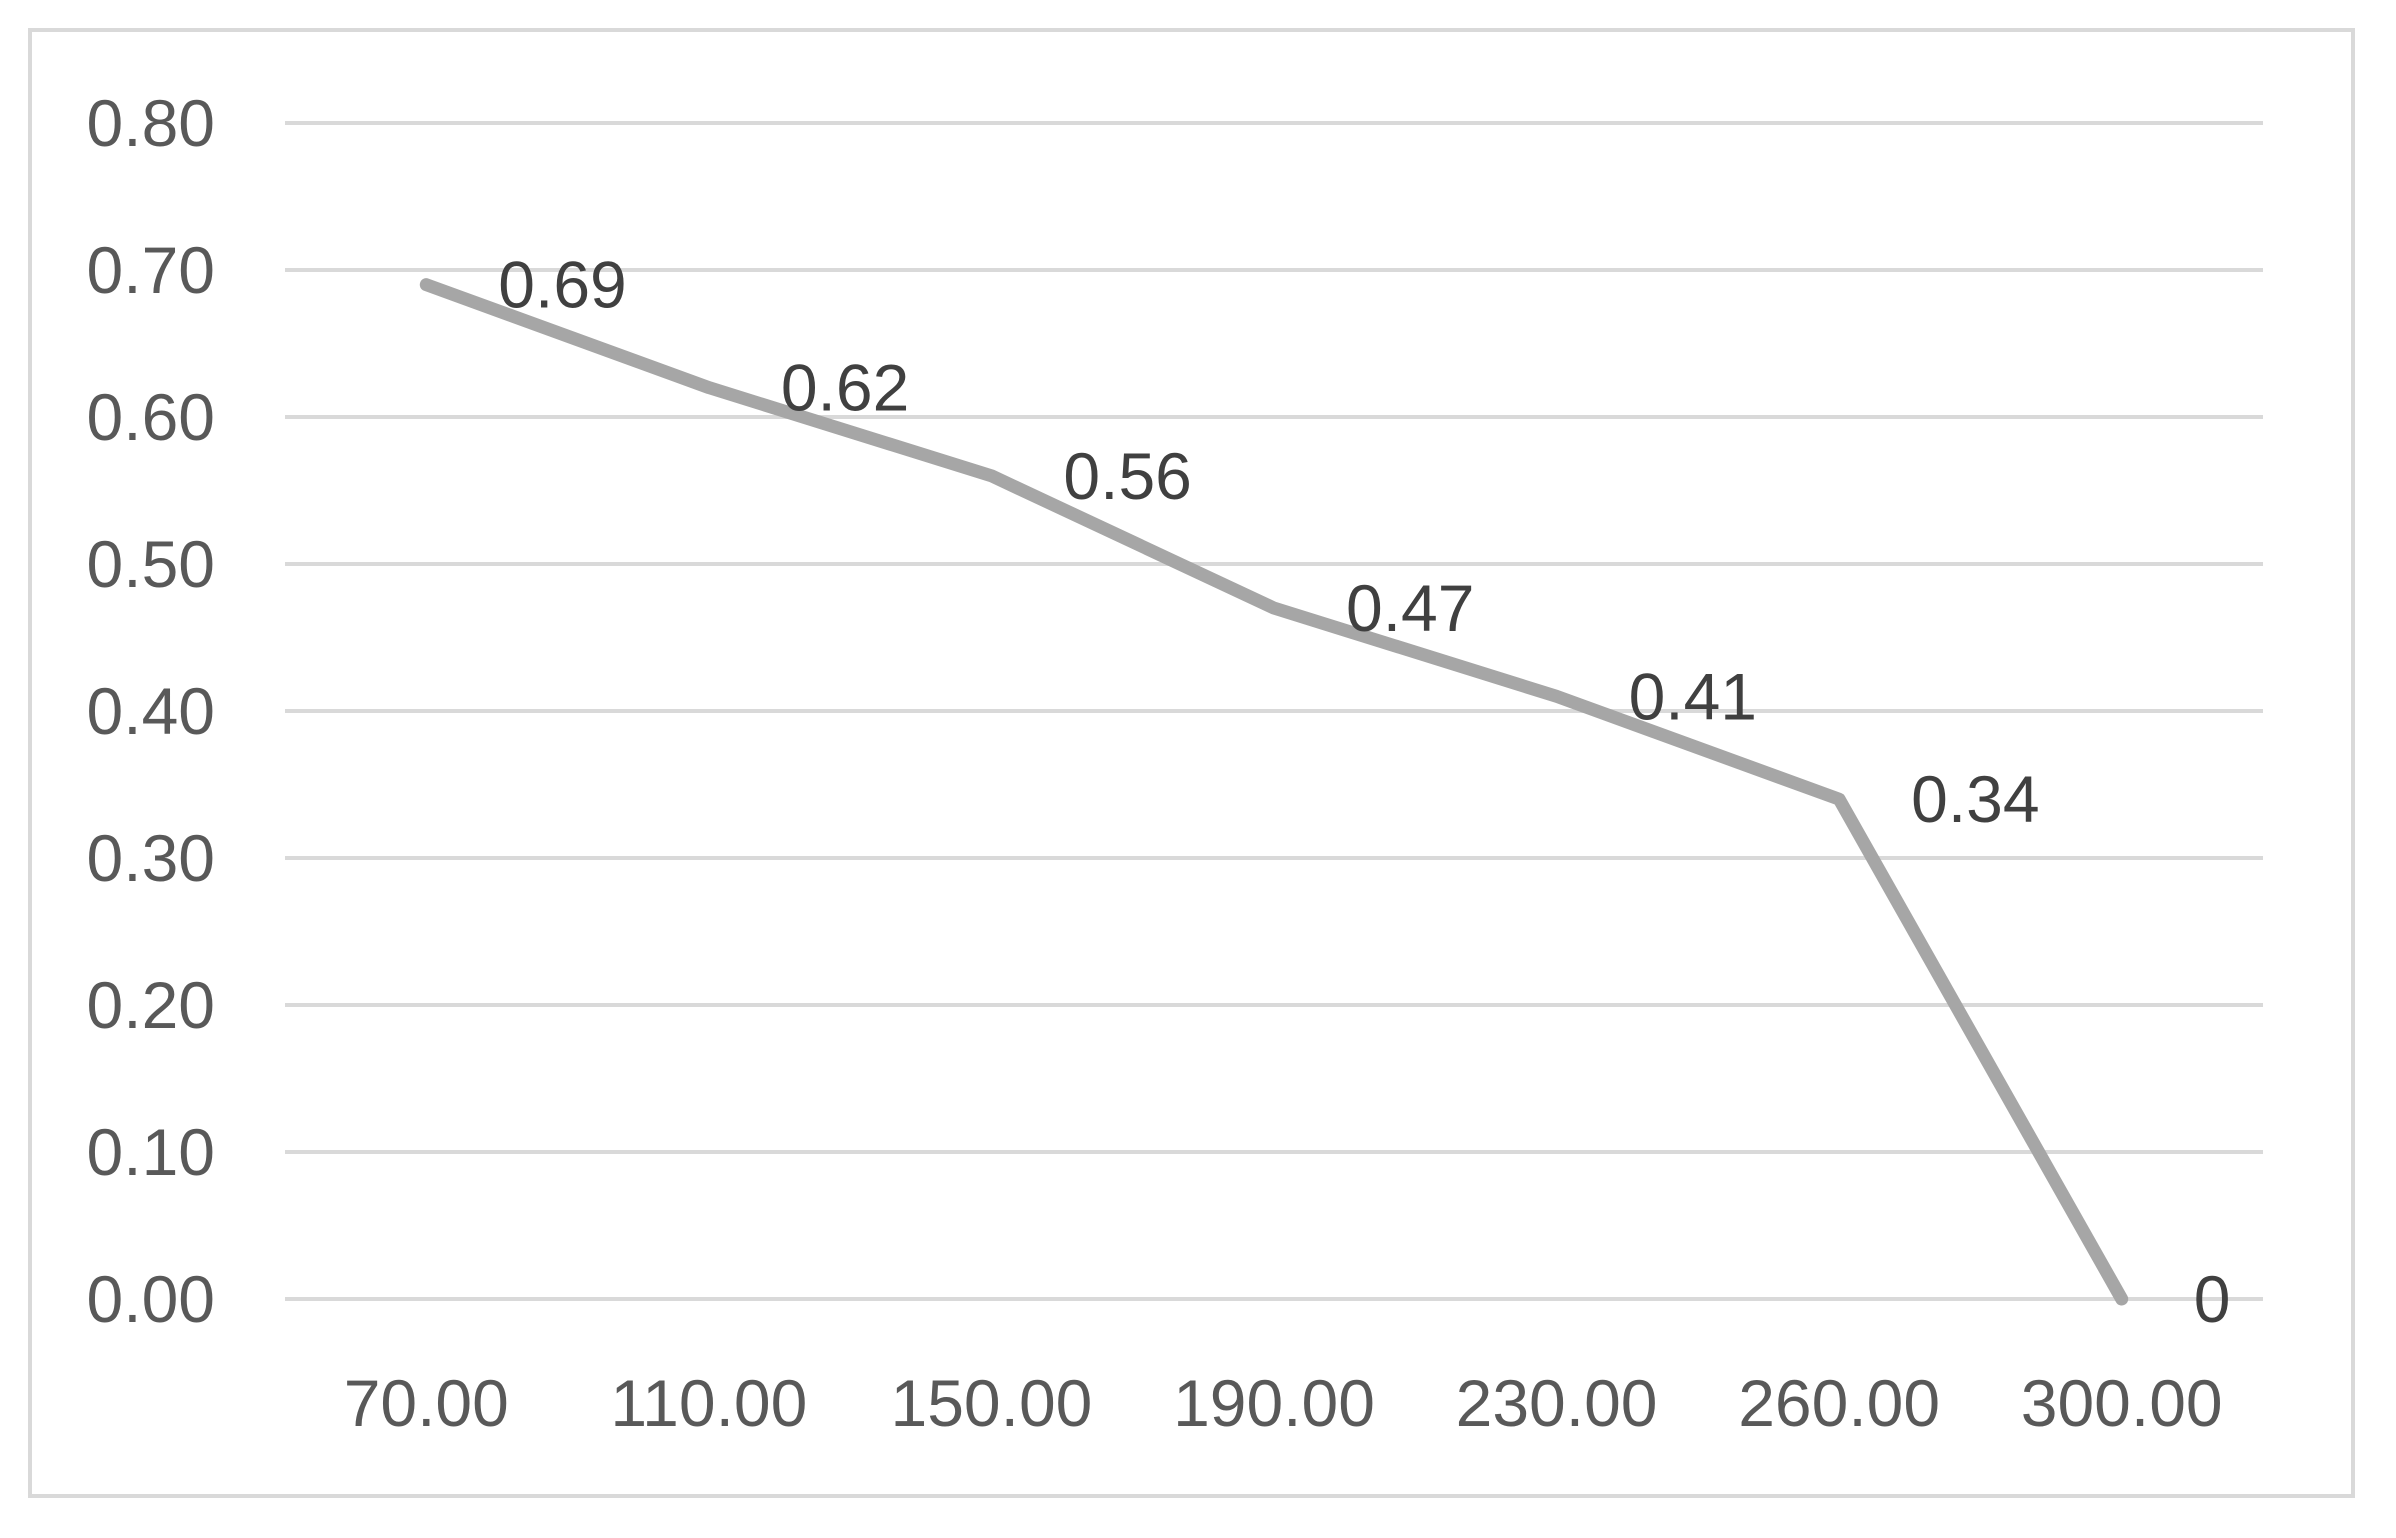 This screenshot has width=2396, height=1538. What do you see at coordinates (1274, 1403) in the screenshot?
I see `x-axis-tick-label: 190.00` at bounding box center [1274, 1403].